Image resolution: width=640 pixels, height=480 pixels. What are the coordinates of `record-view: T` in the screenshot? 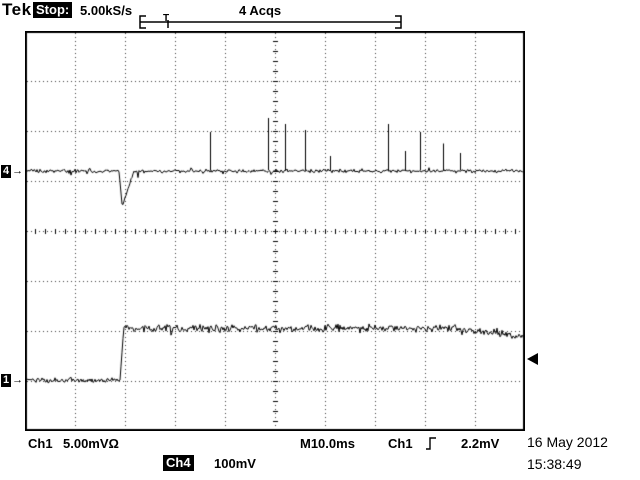 It's located at (270, 21).